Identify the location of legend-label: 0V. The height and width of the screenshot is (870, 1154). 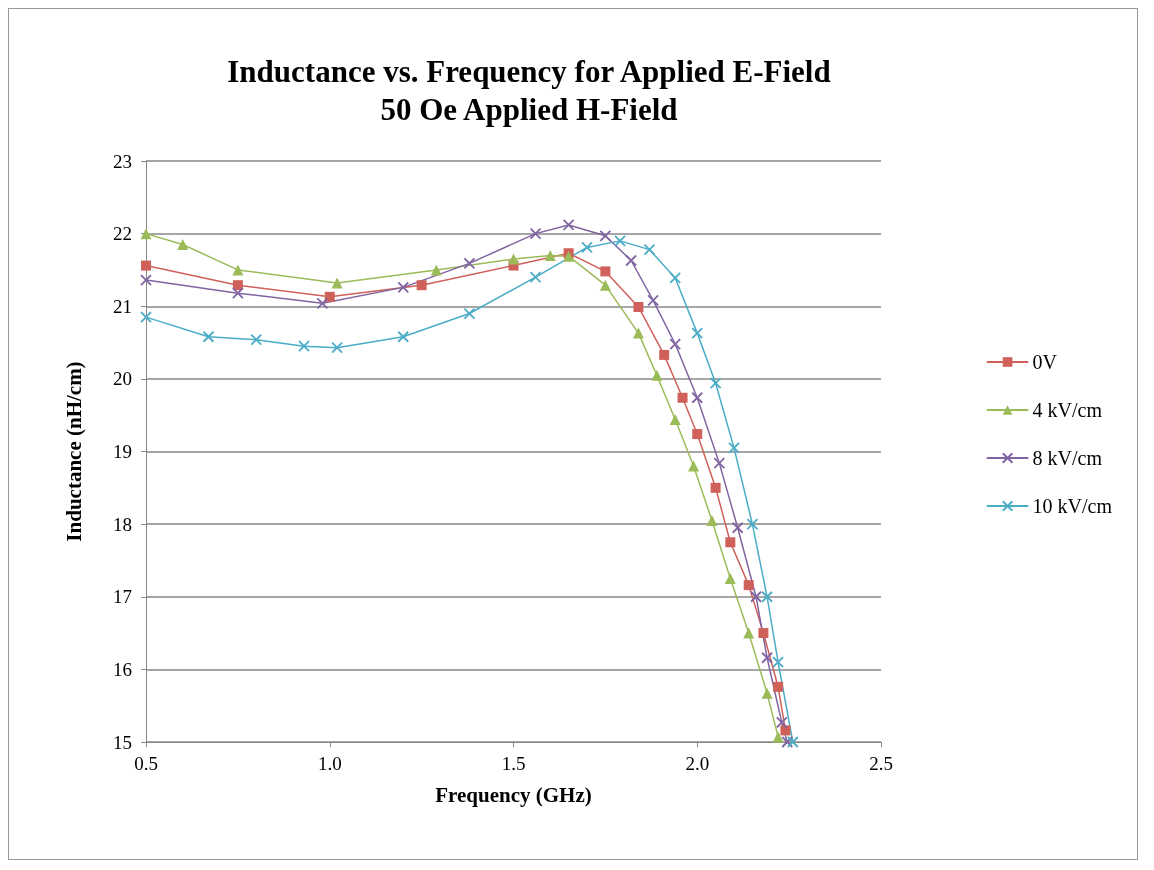
(1045, 362).